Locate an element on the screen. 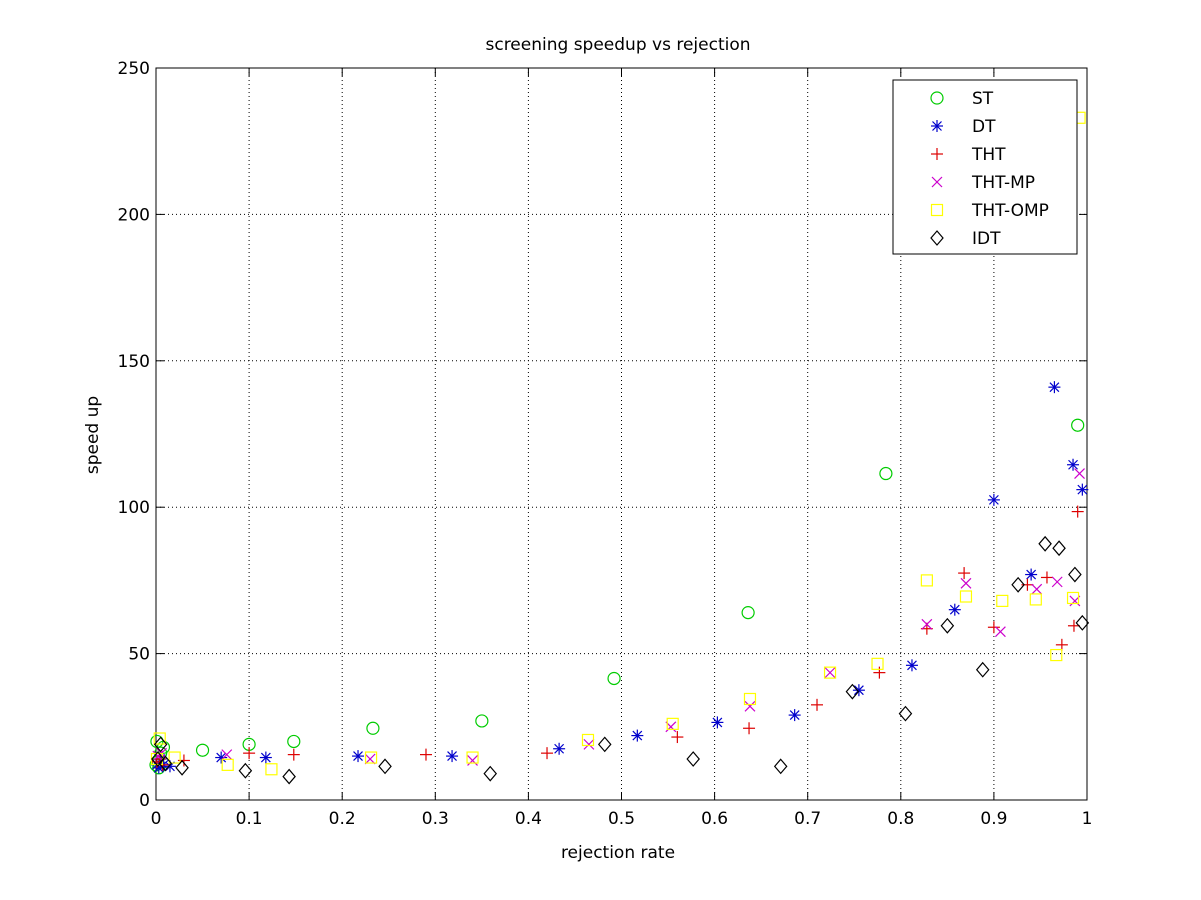 The image size is (1201, 900). legend-item: THT is located at coordinates (968, 155).